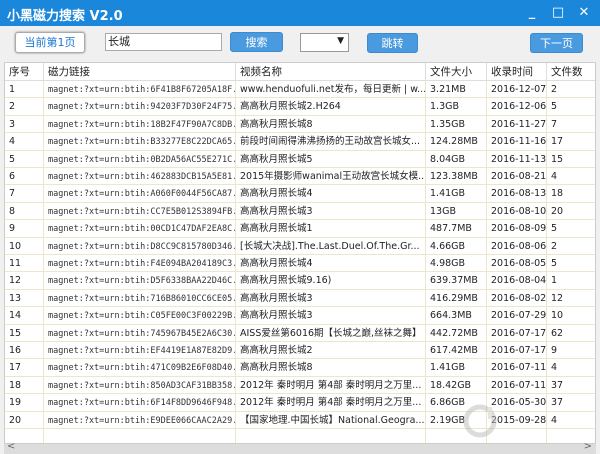 The height and width of the screenshot is (454, 600). What do you see at coordinates (24, 71) in the screenshot?
I see `column-header: 序号` at bounding box center [24, 71].